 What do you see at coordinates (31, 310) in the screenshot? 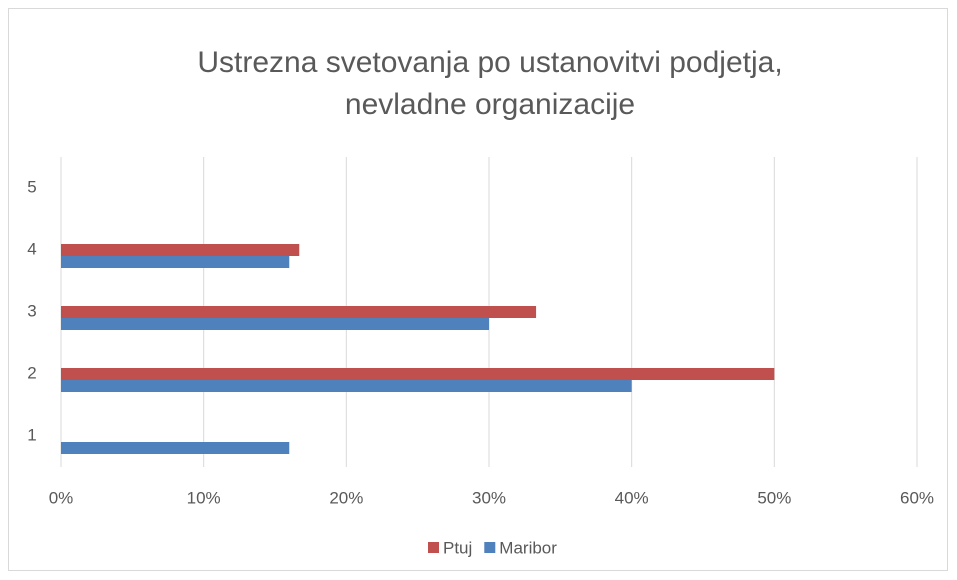
I see `y-tick-label: 3` at bounding box center [31, 310].